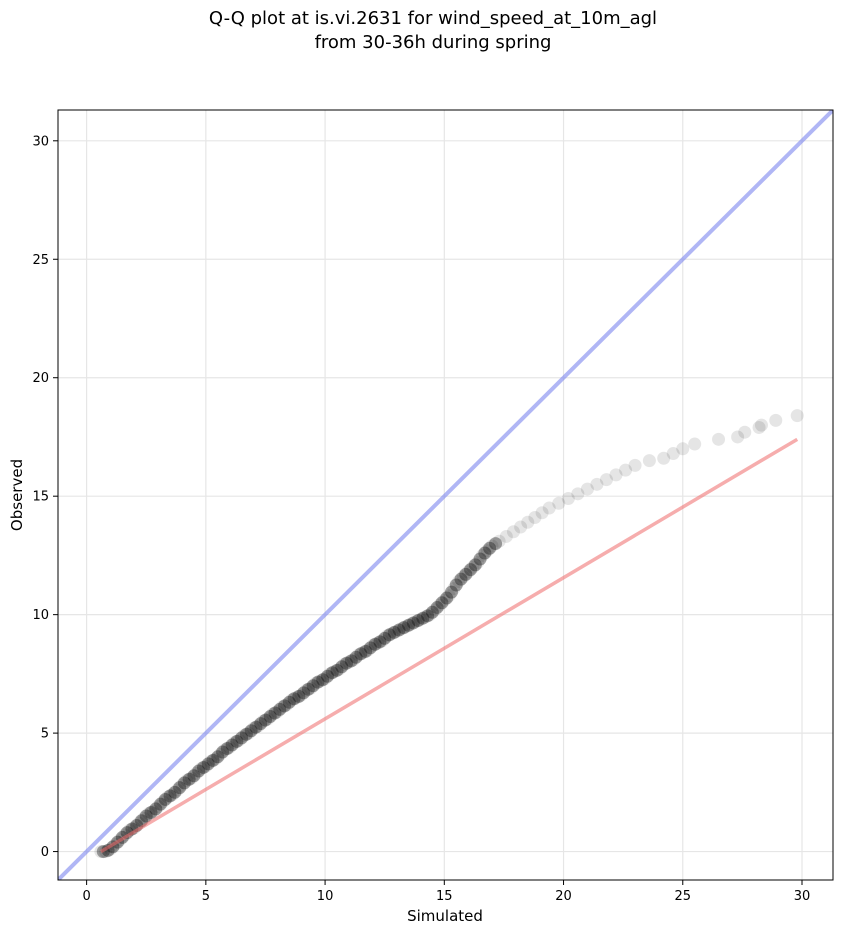 This screenshot has height=934, width=843. Describe the element at coordinates (40, 615) in the screenshot. I see `y-tick-label-2: 10` at that location.